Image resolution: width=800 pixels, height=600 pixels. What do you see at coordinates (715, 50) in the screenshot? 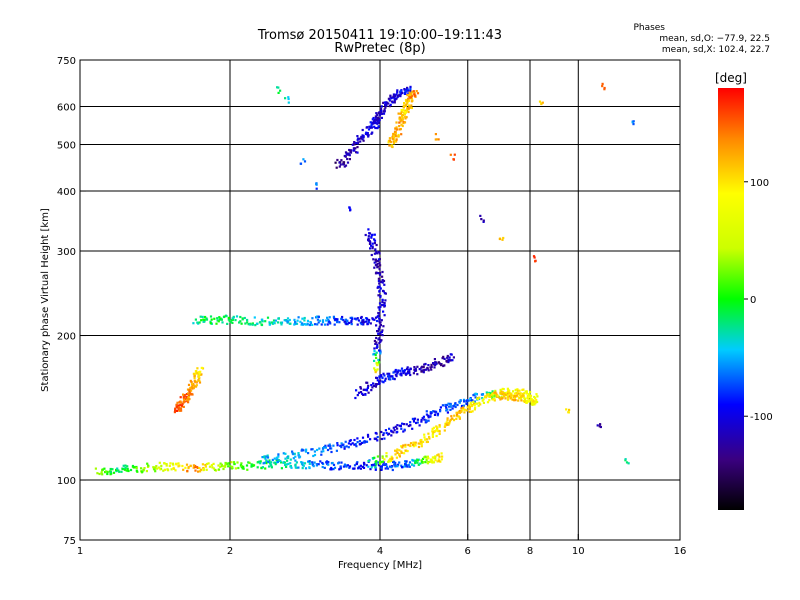
I see `phase-stats-x: mean, sd,X: 102.4, 22.7` at bounding box center [715, 50].